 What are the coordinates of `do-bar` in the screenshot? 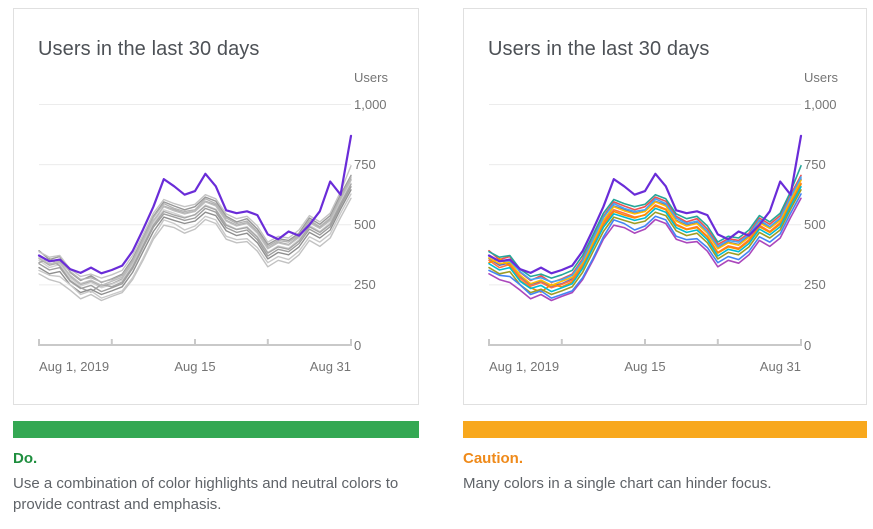 It's located at (216, 429).